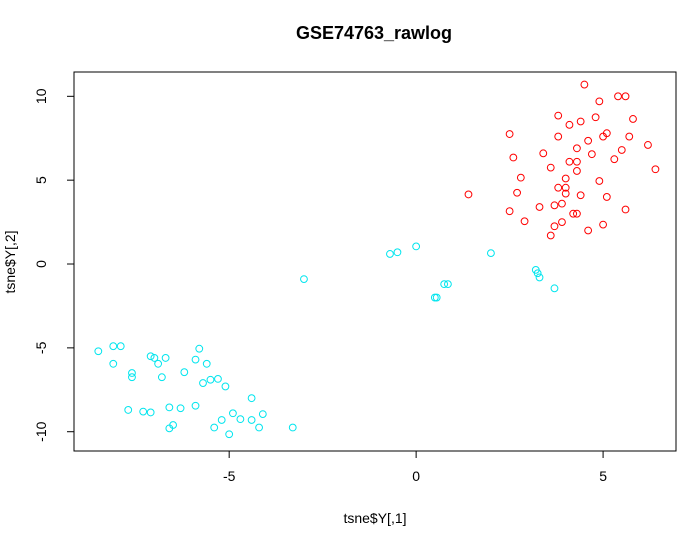 Image resolution: width=688 pixels, height=533 pixels. What do you see at coordinates (41, 431) in the screenshot?
I see `y-tick-label: -10` at bounding box center [41, 431].